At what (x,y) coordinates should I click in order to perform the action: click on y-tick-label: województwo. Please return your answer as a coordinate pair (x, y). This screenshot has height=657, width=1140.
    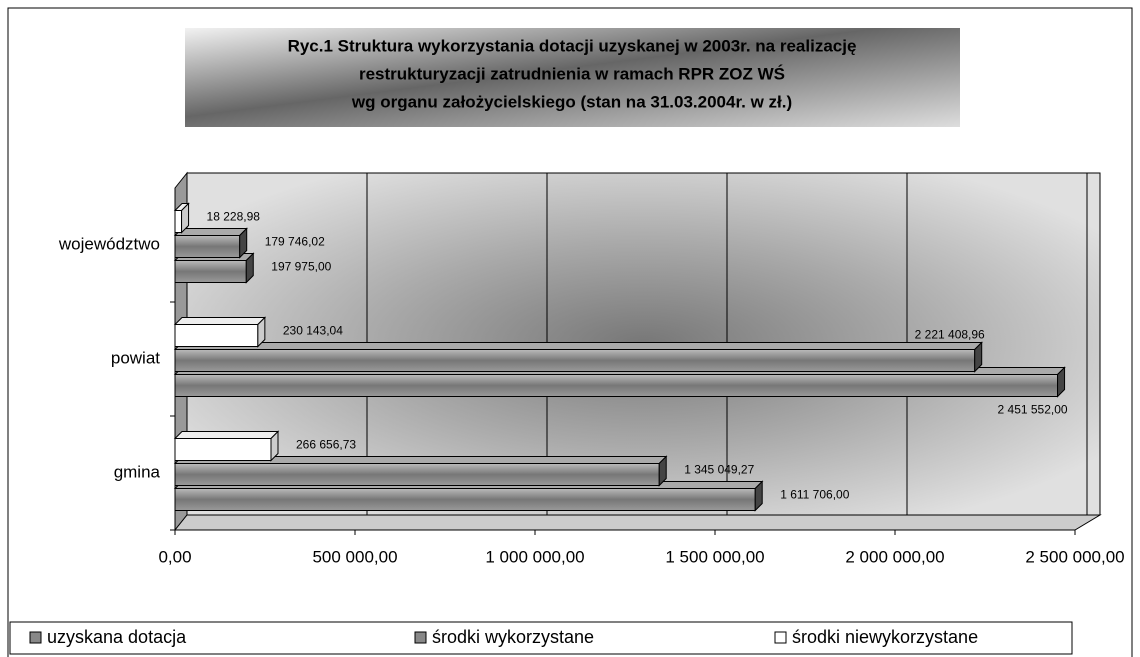
    Looking at the image, I should click on (109, 243).